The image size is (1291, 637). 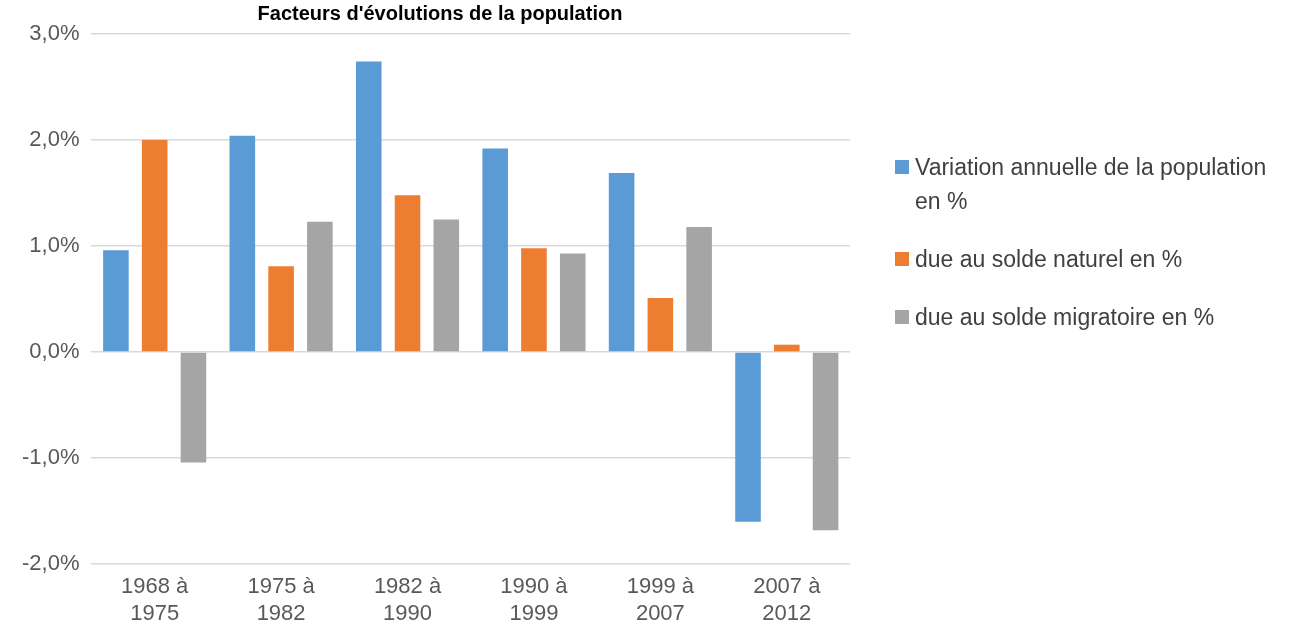 I want to click on x-tick-label: 1982 à 1990, so click(x=407, y=599).